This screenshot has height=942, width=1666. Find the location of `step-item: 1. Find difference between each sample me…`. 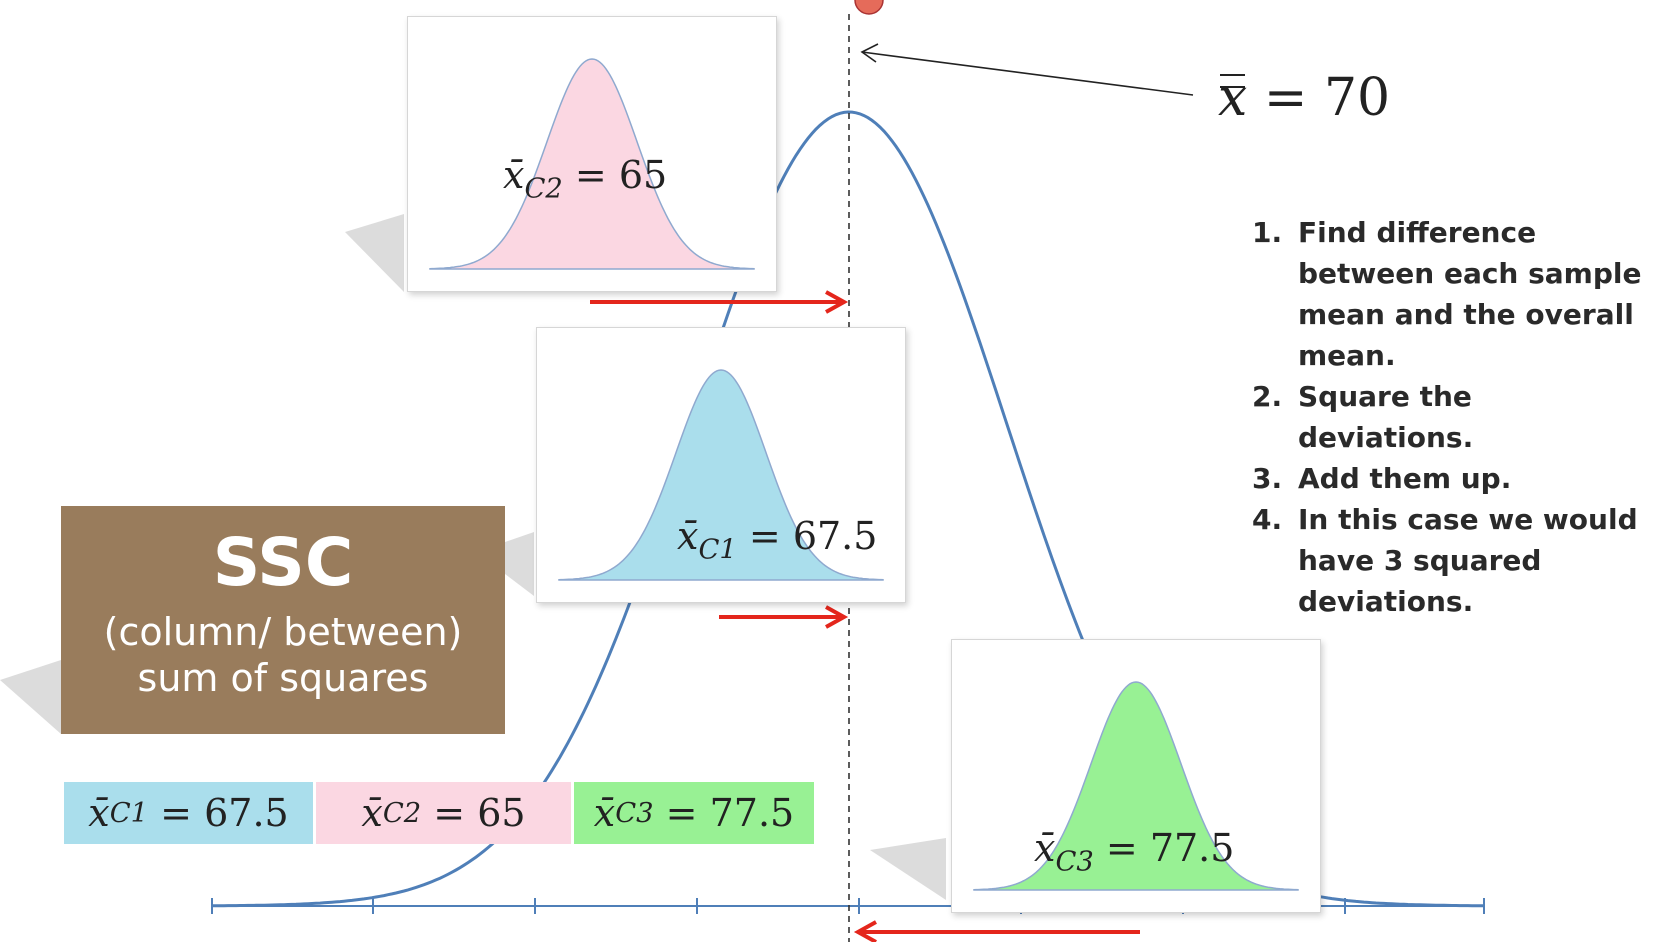

step-item: 1. Find difference between each sample me… is located at coordinates (1447, 294).